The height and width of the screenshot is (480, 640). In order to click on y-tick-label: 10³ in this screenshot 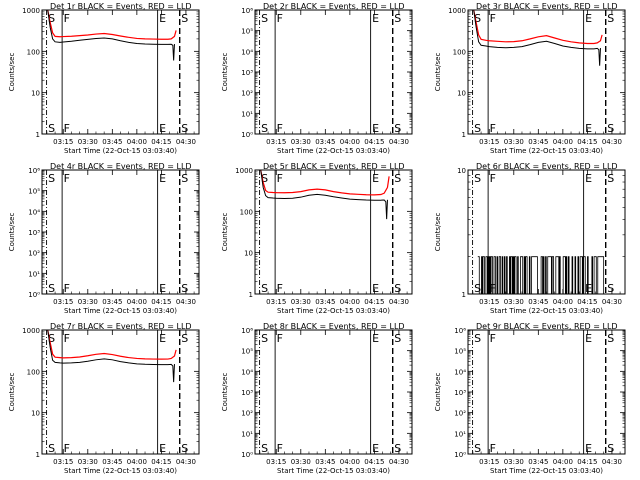, I will do `click(460, 393)`.